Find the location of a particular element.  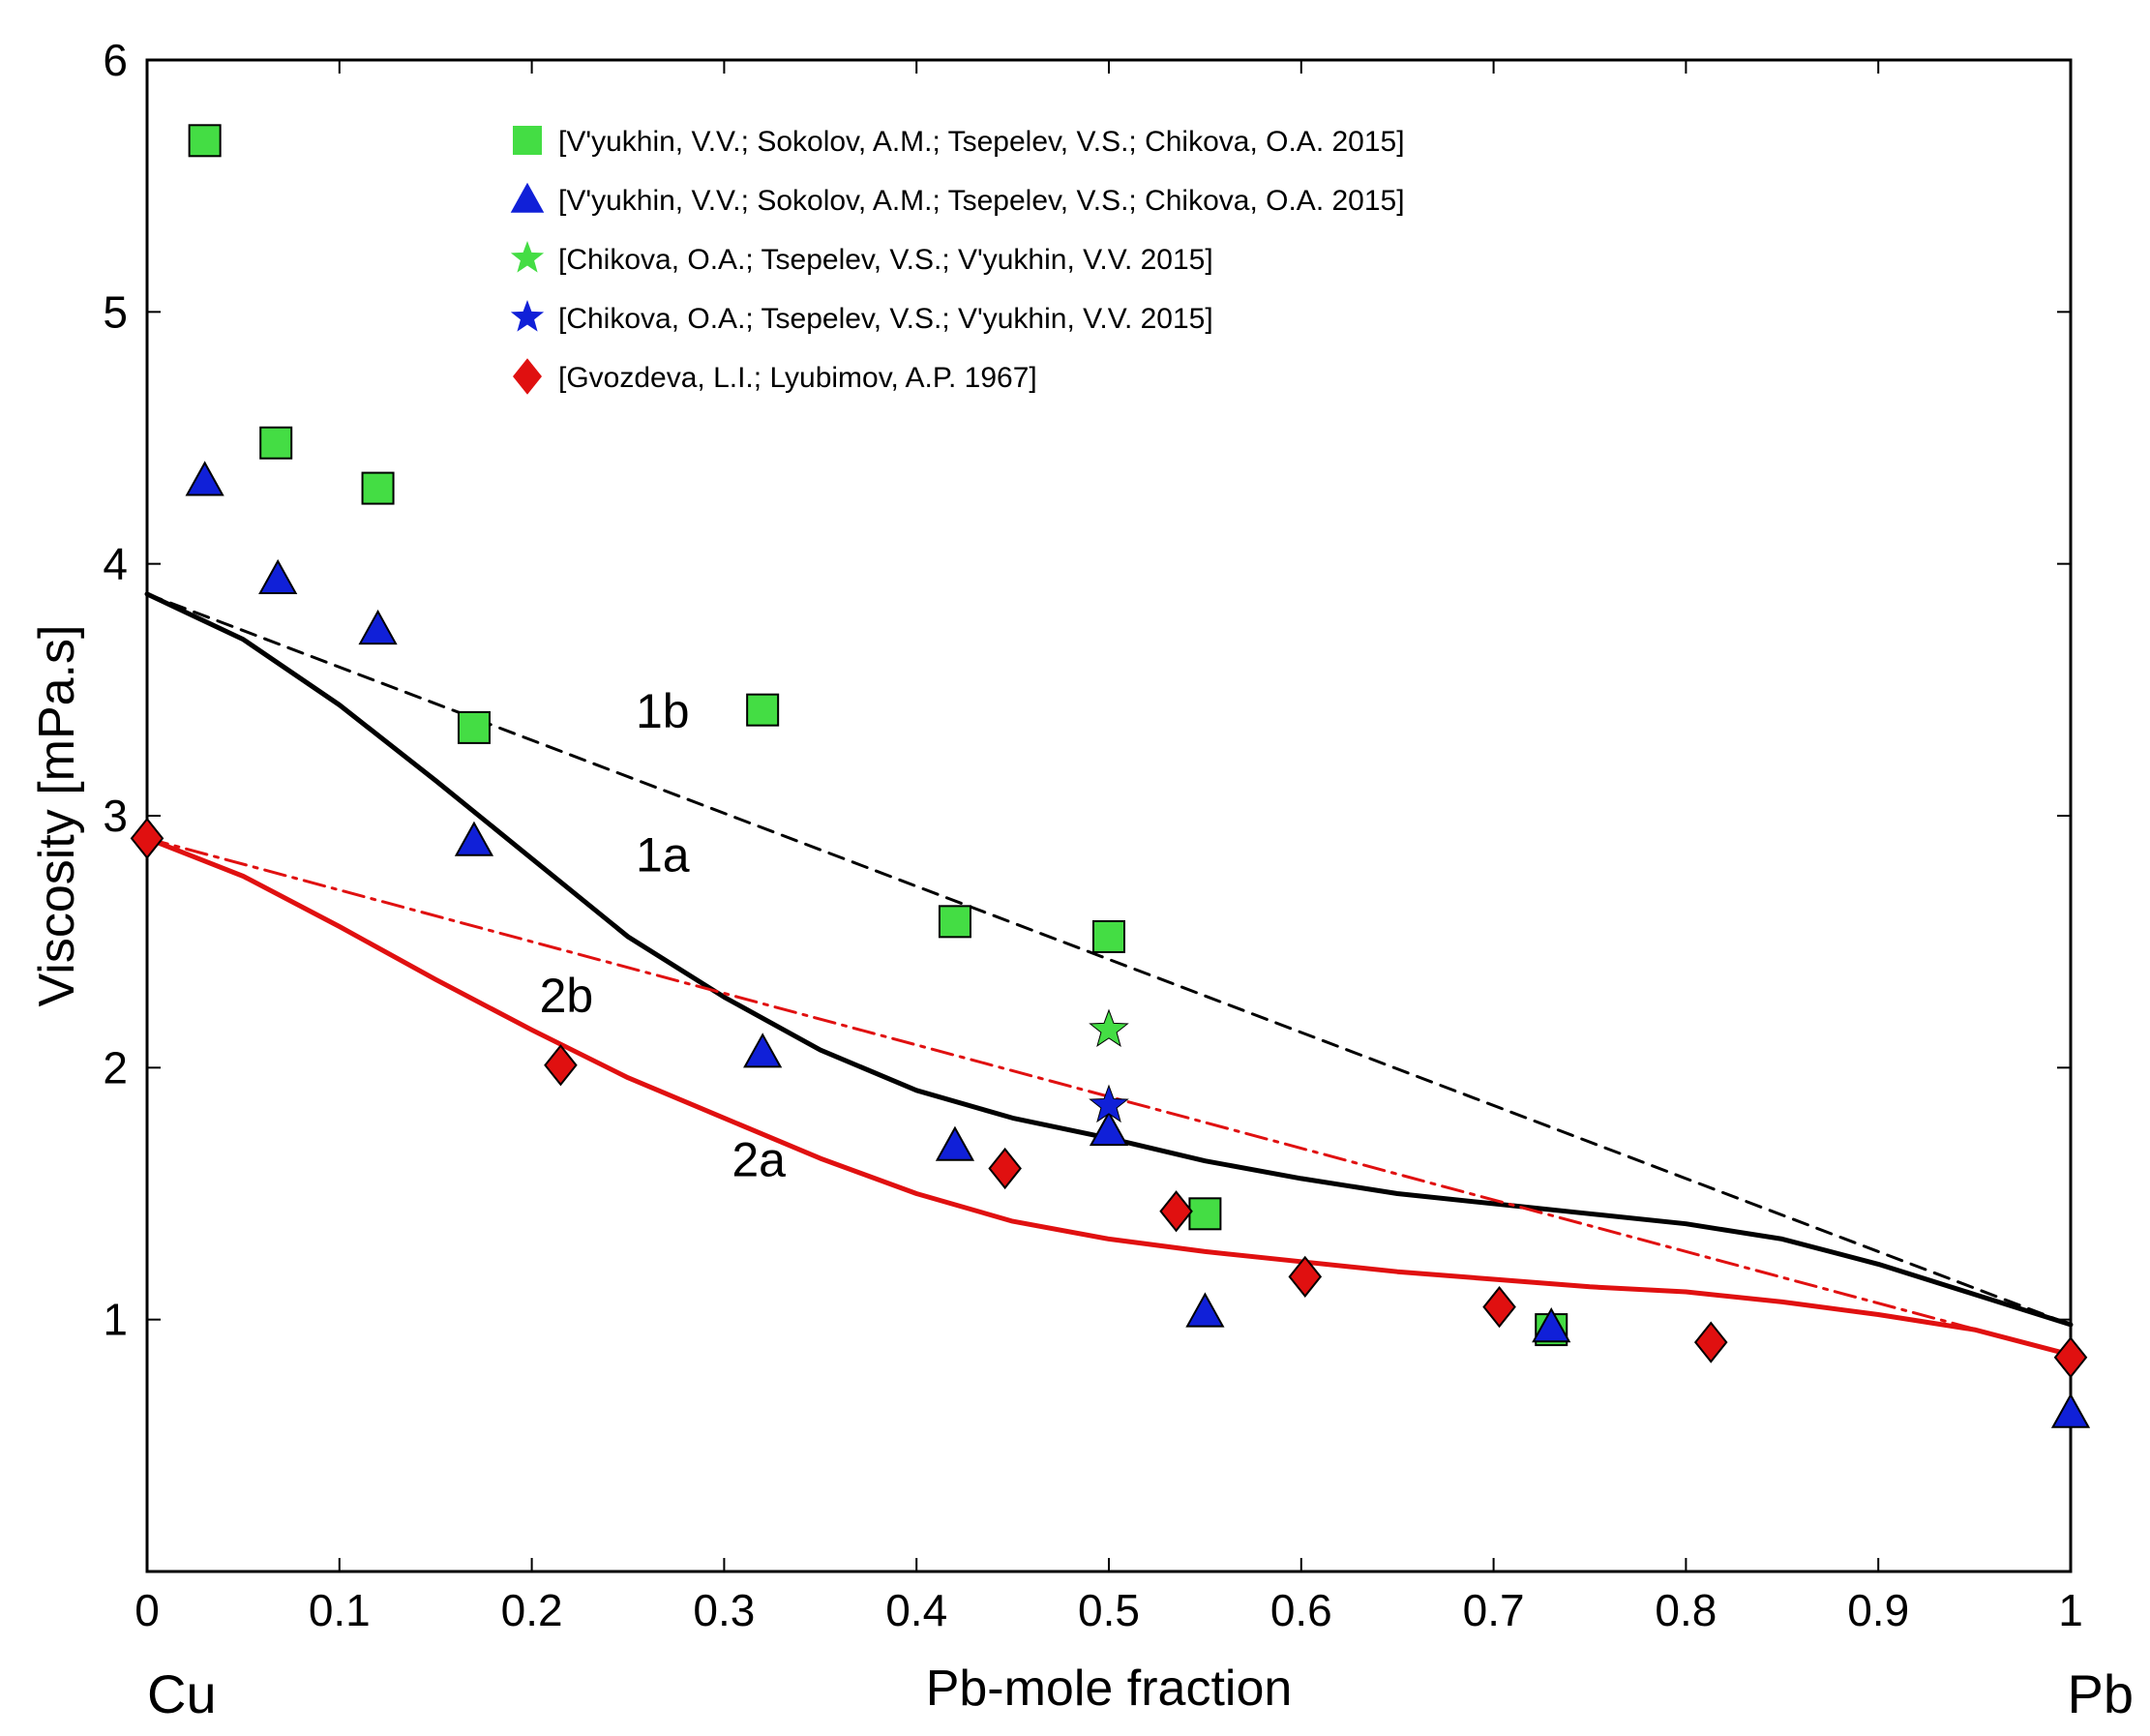

series-2-star-point is located at coordinates (1109, 1027).